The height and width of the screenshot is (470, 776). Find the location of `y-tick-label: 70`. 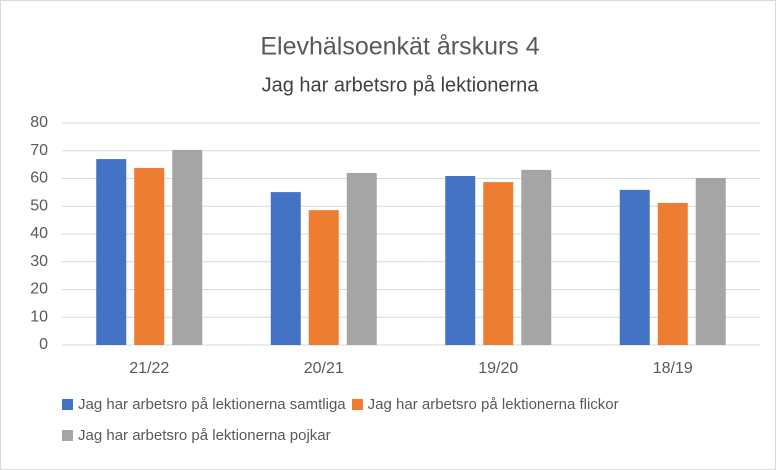

y-tick-label: 70 is located at coordinates (39, 150).